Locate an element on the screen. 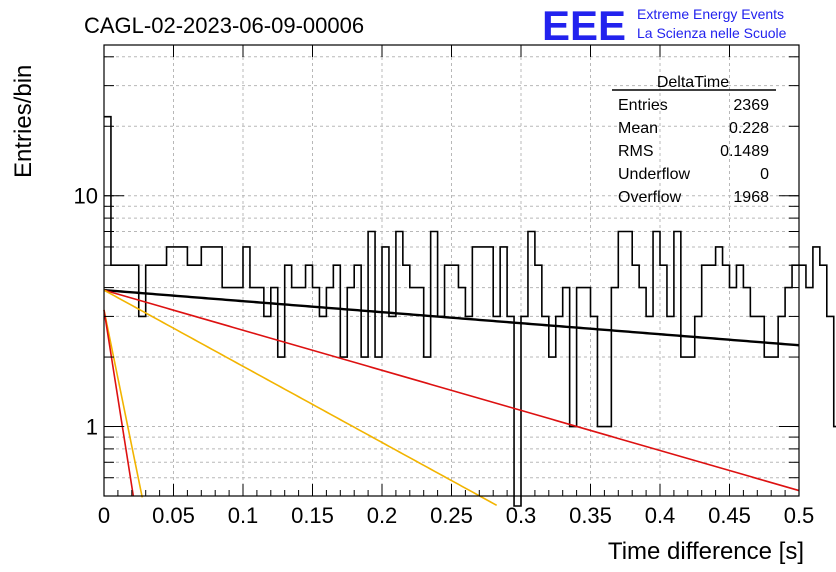 This screenshot has height=572, width=836. stats-title: DeltaTime is located at coordinates (693, 82).